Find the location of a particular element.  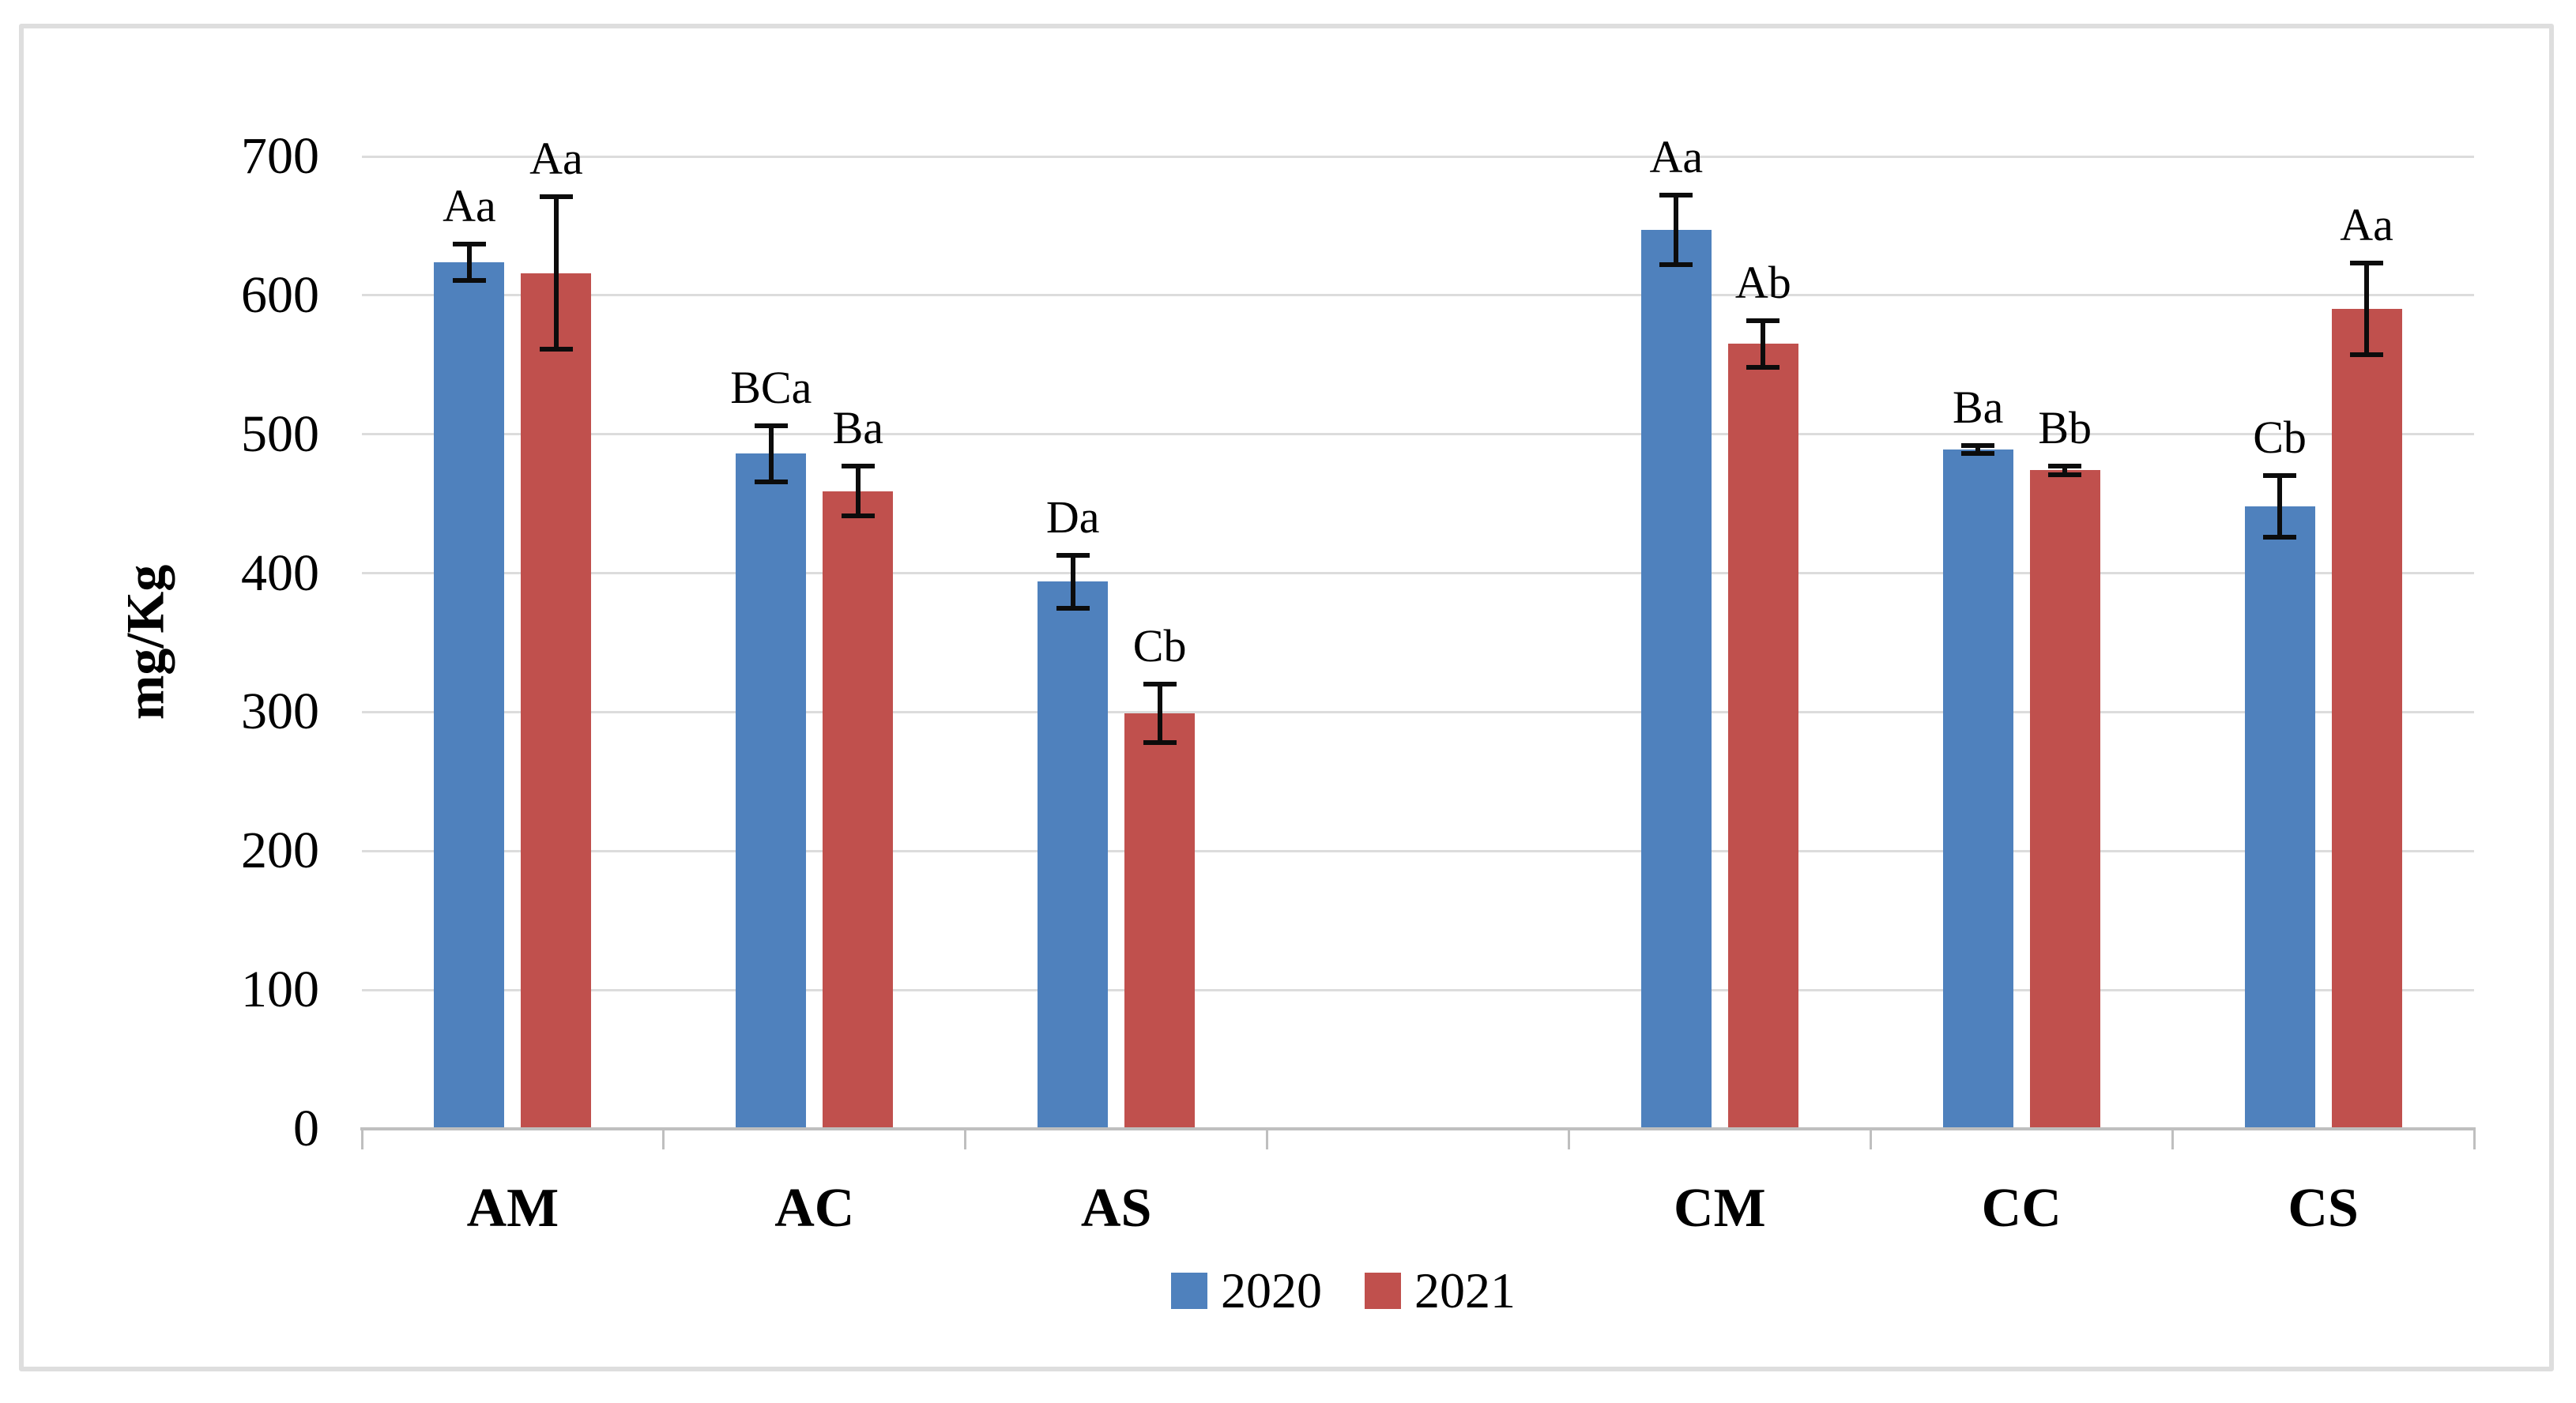

error-cap-top-AS-2021 is located at coordinates (1160, 684).